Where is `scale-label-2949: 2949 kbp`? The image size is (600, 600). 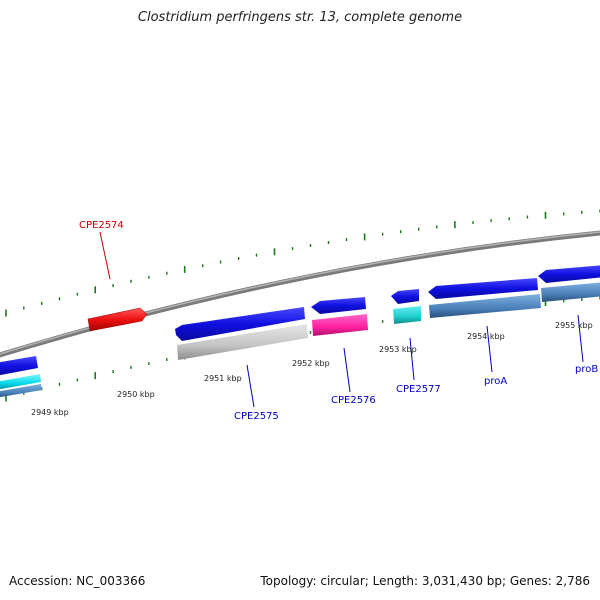
scale-label-2949: 2949 kbp is located at coordinates (50, 412).